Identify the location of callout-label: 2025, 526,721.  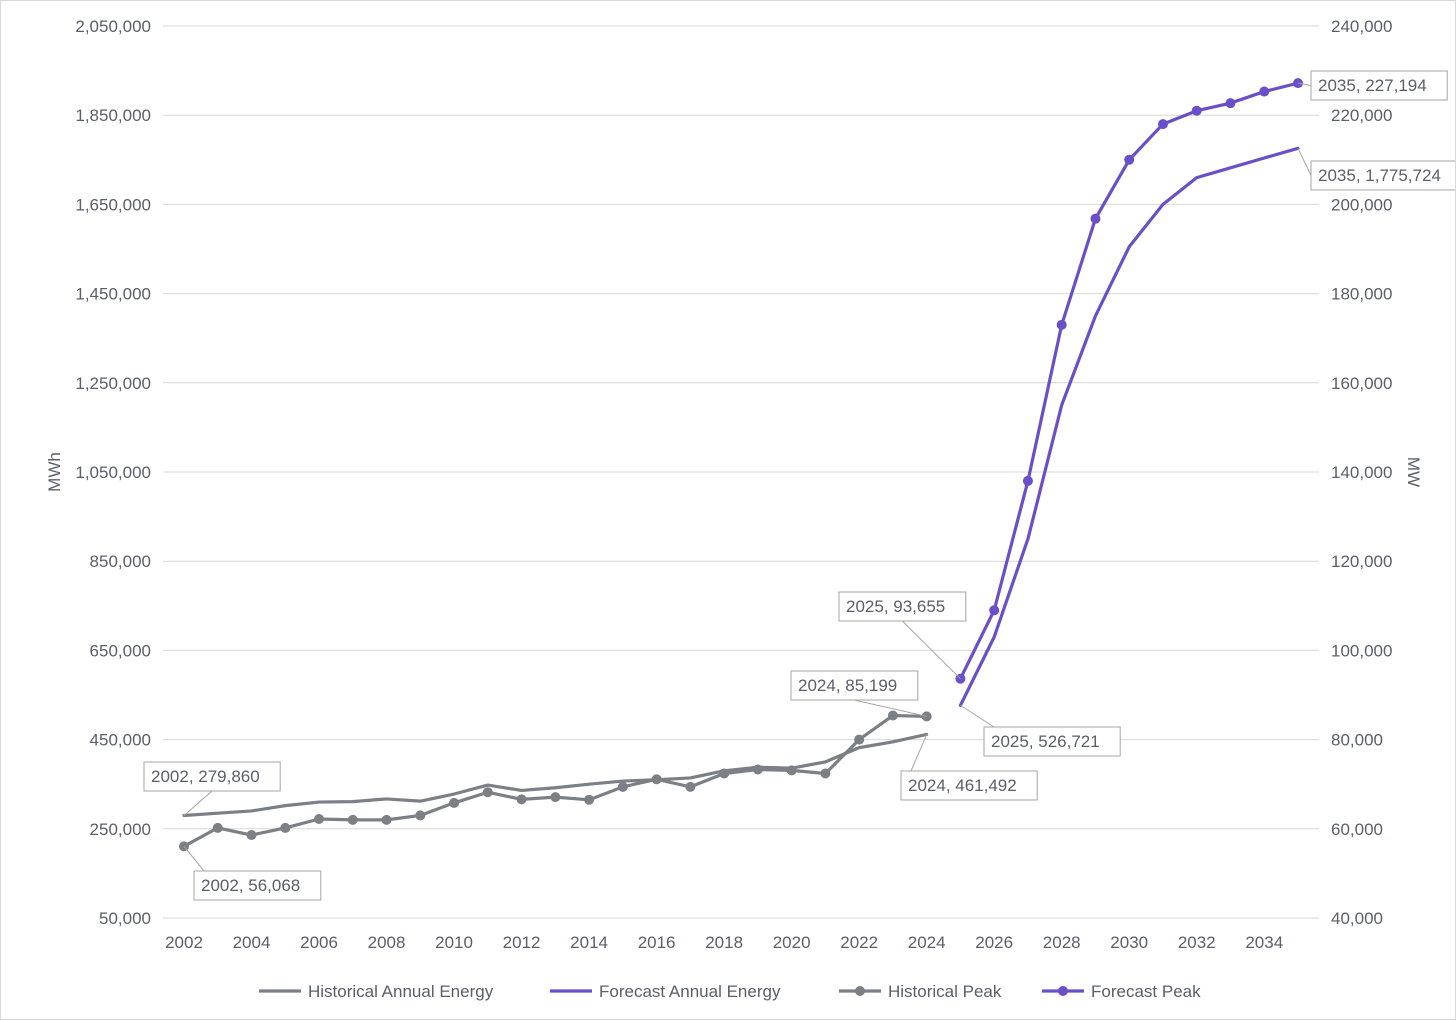
(1045, 741).